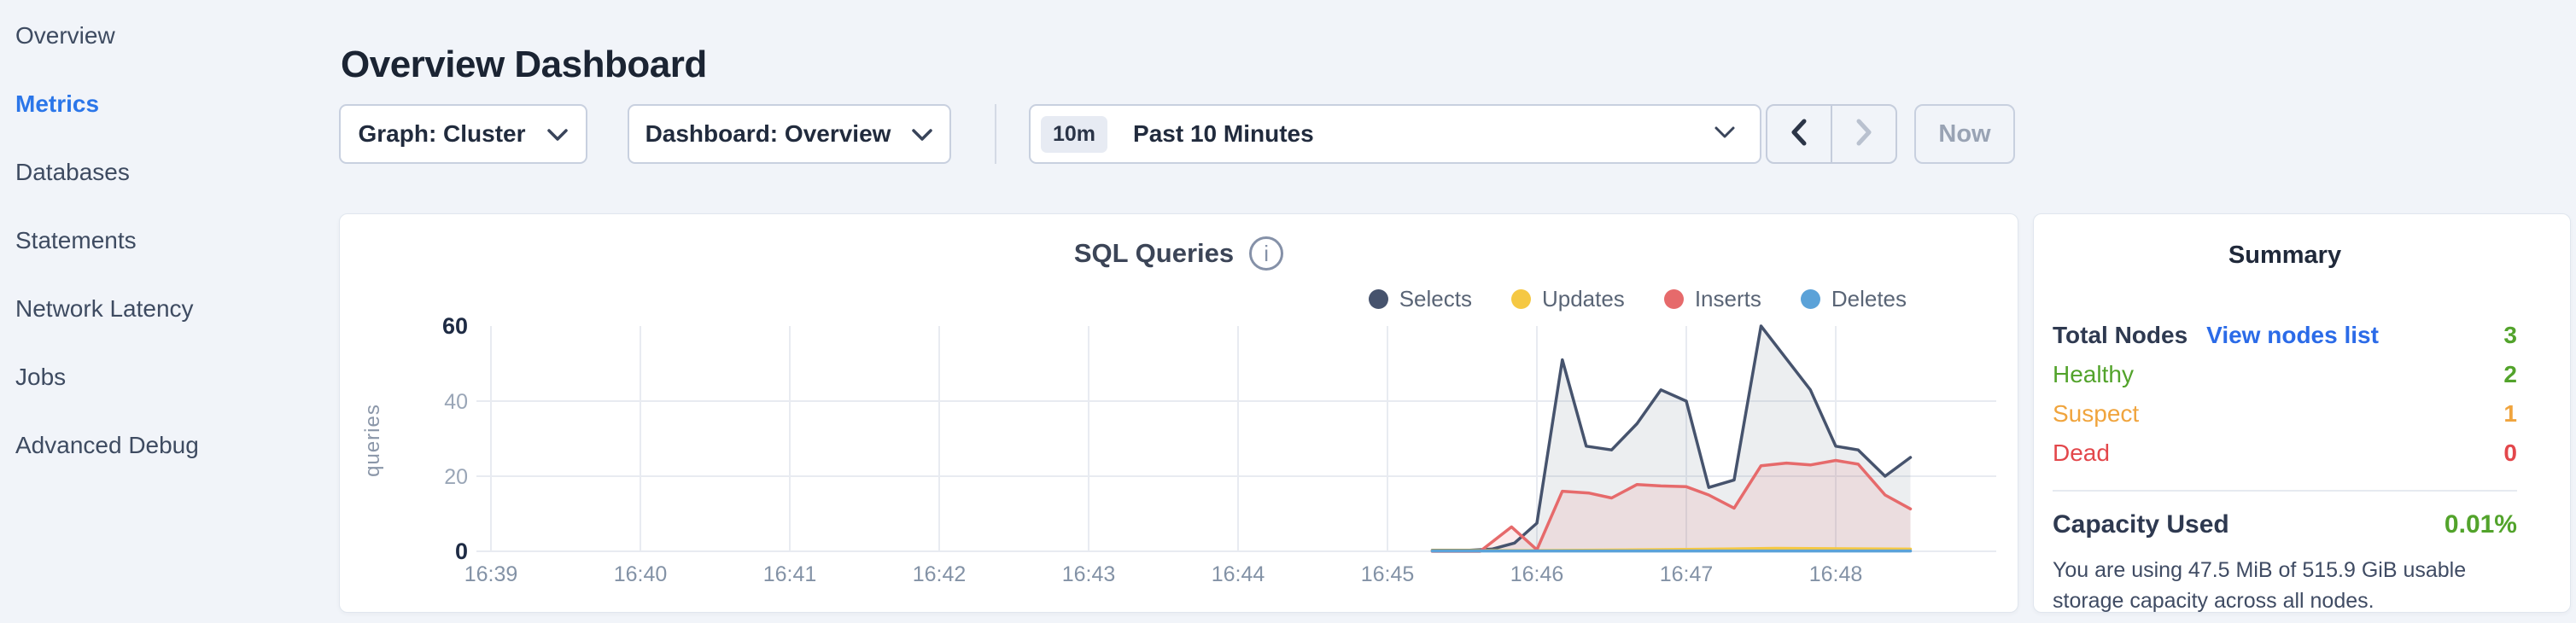  I want to click on legend-label: Selects, so click(1435, 299).